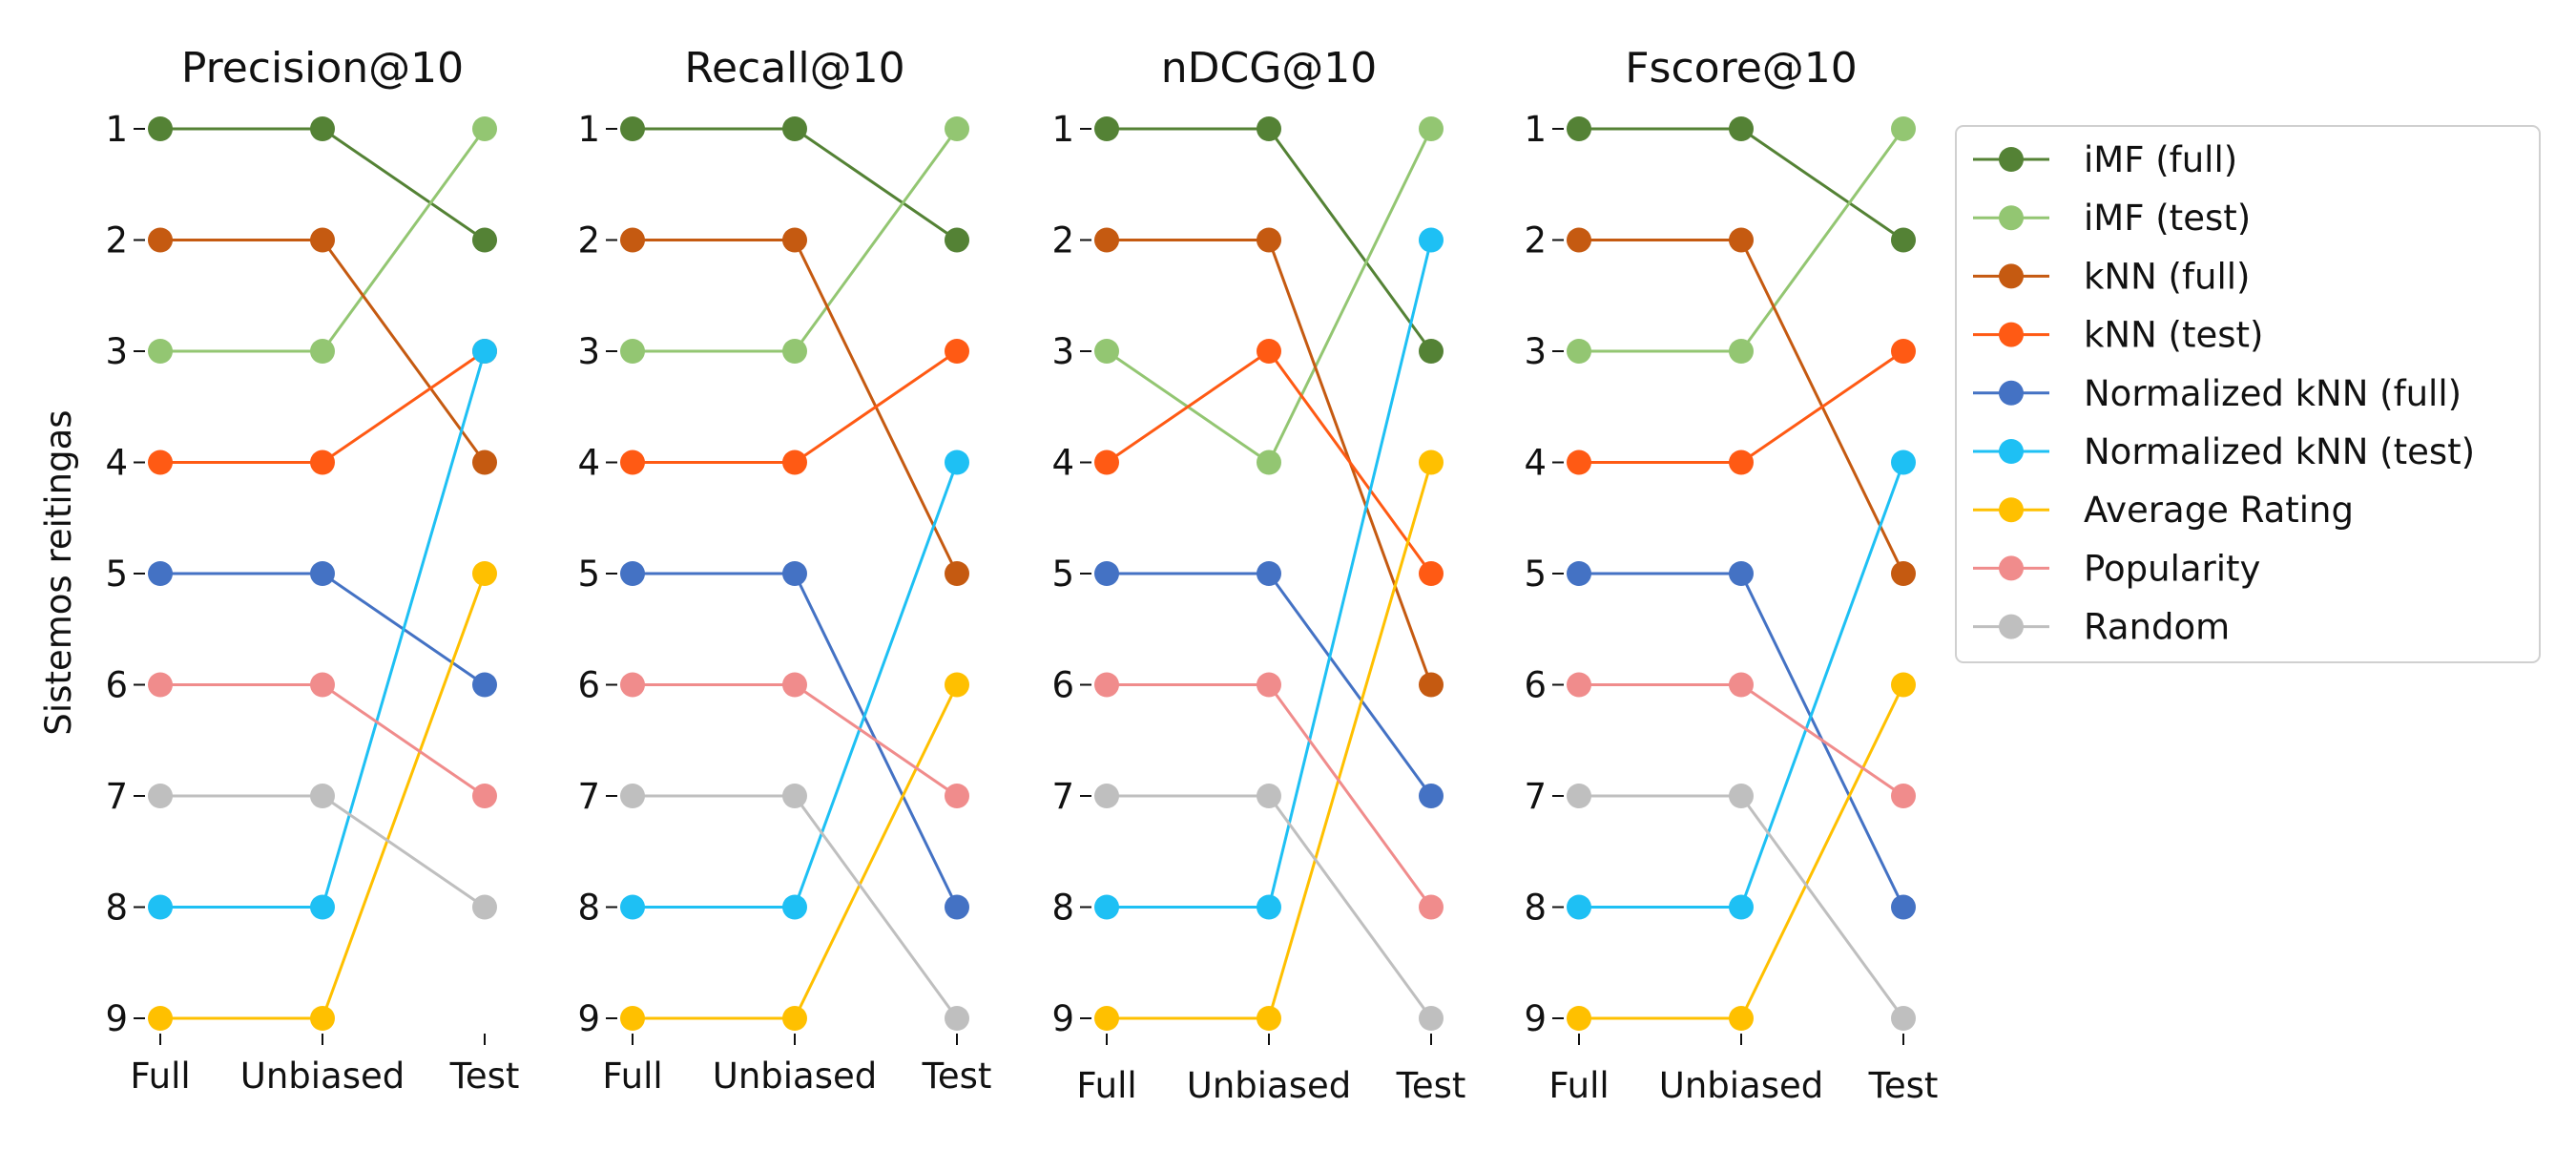 This screenshot has height=1150, width=2576. I want to click on legend-entry-popularity: Popularity, so click(2116, 568).